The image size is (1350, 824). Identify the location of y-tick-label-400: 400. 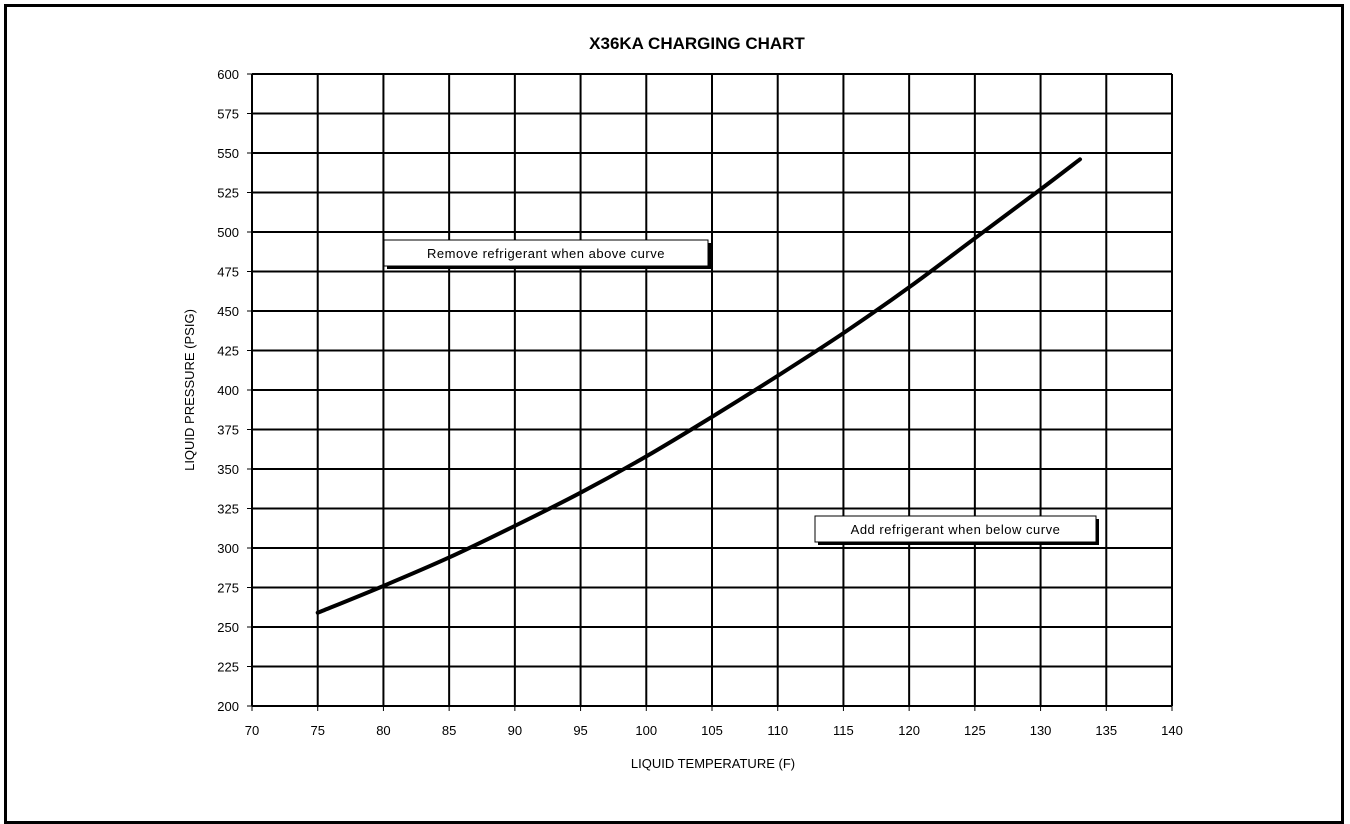
(228, 390).